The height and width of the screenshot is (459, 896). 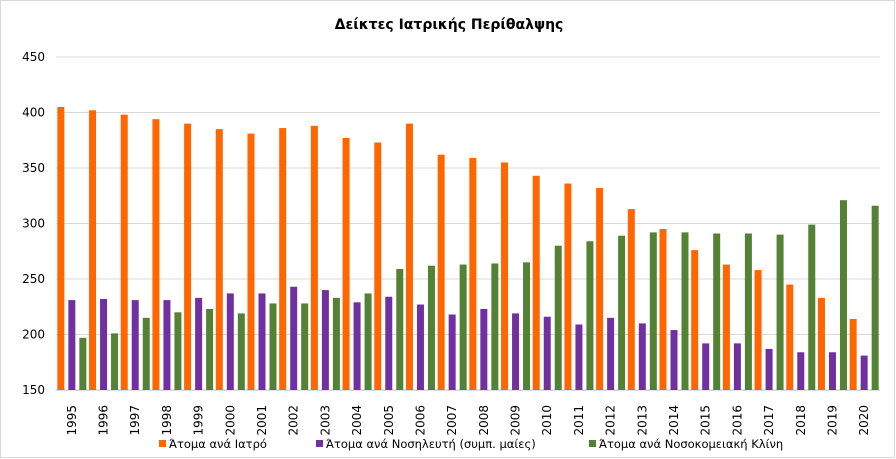 What do you see at coordinates (230, 420) in the screenshot?
I see `x-tick-label: 2000` at bounding box center [230, 420].